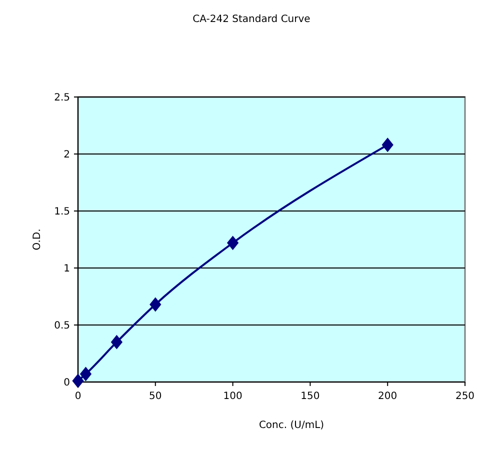  I want to click on chart-title: CA-242 Standard Curve, so click(251, 19).